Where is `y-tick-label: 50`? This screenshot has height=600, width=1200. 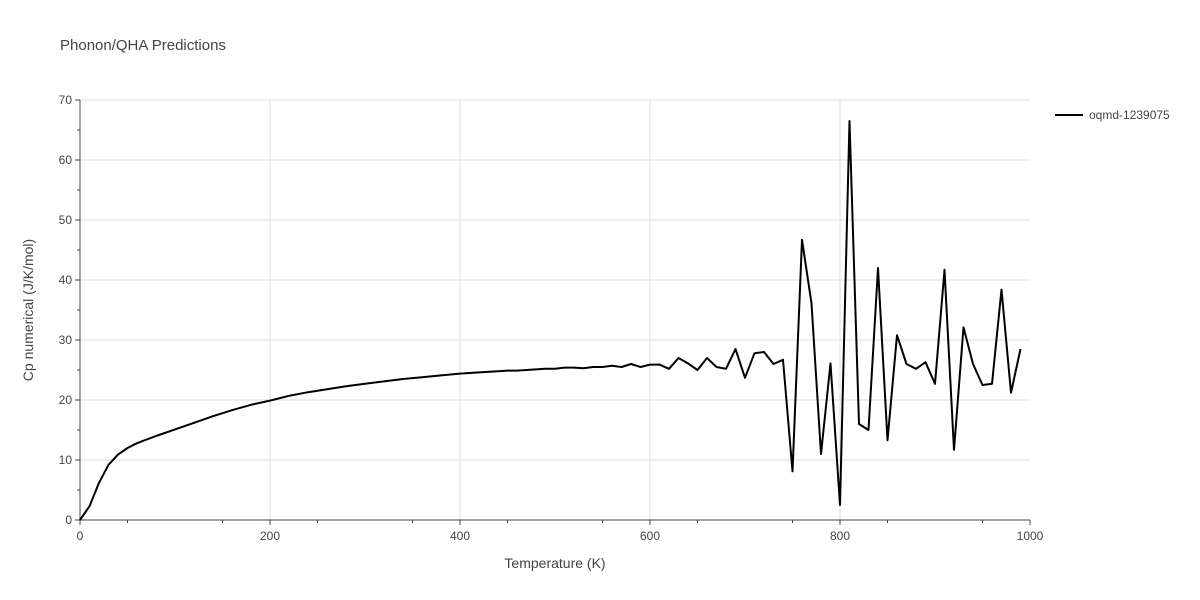
y-tick-label: 50 is located at coordinates (66, 220).